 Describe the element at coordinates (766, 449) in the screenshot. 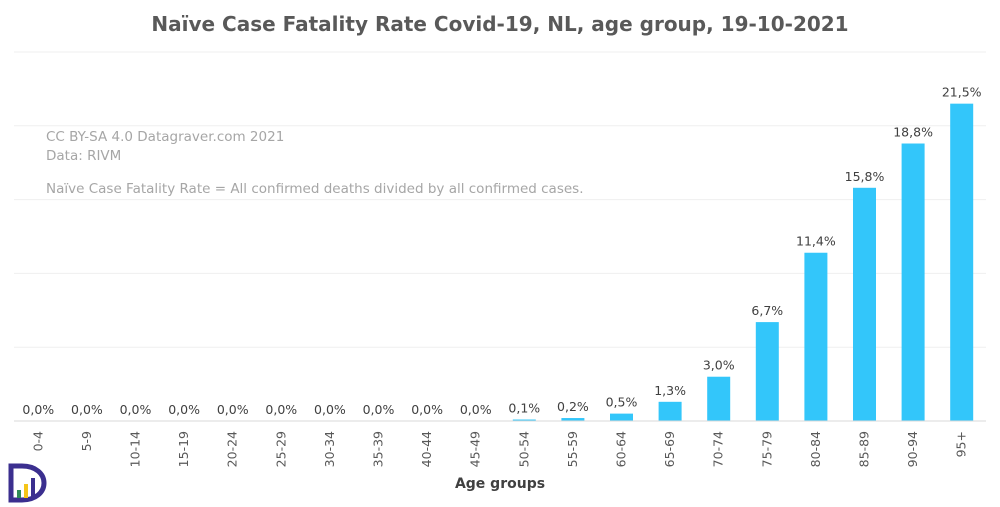

I see `x-tick-label-75-79: 75-79` at that location.